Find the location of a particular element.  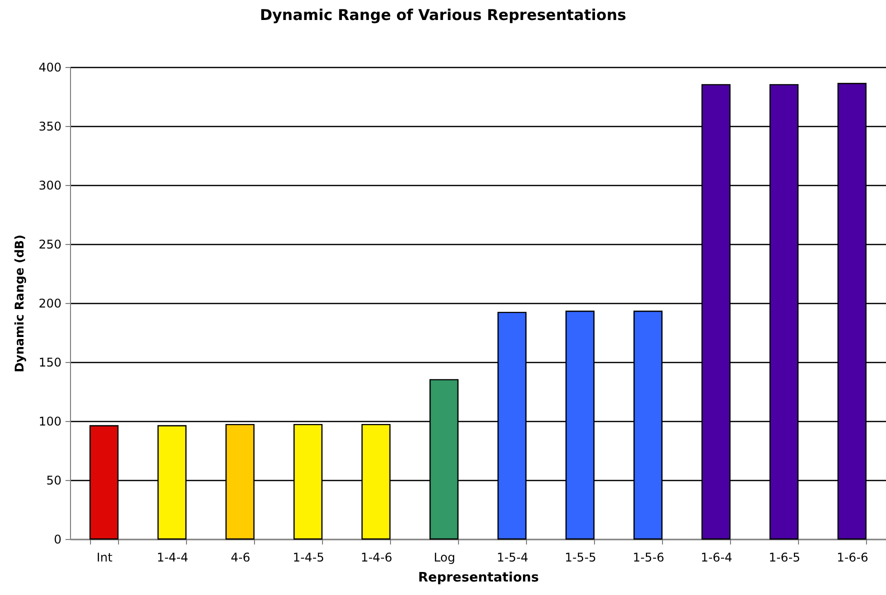

y-tick-label: 200 is located at coordinates (50, 303).